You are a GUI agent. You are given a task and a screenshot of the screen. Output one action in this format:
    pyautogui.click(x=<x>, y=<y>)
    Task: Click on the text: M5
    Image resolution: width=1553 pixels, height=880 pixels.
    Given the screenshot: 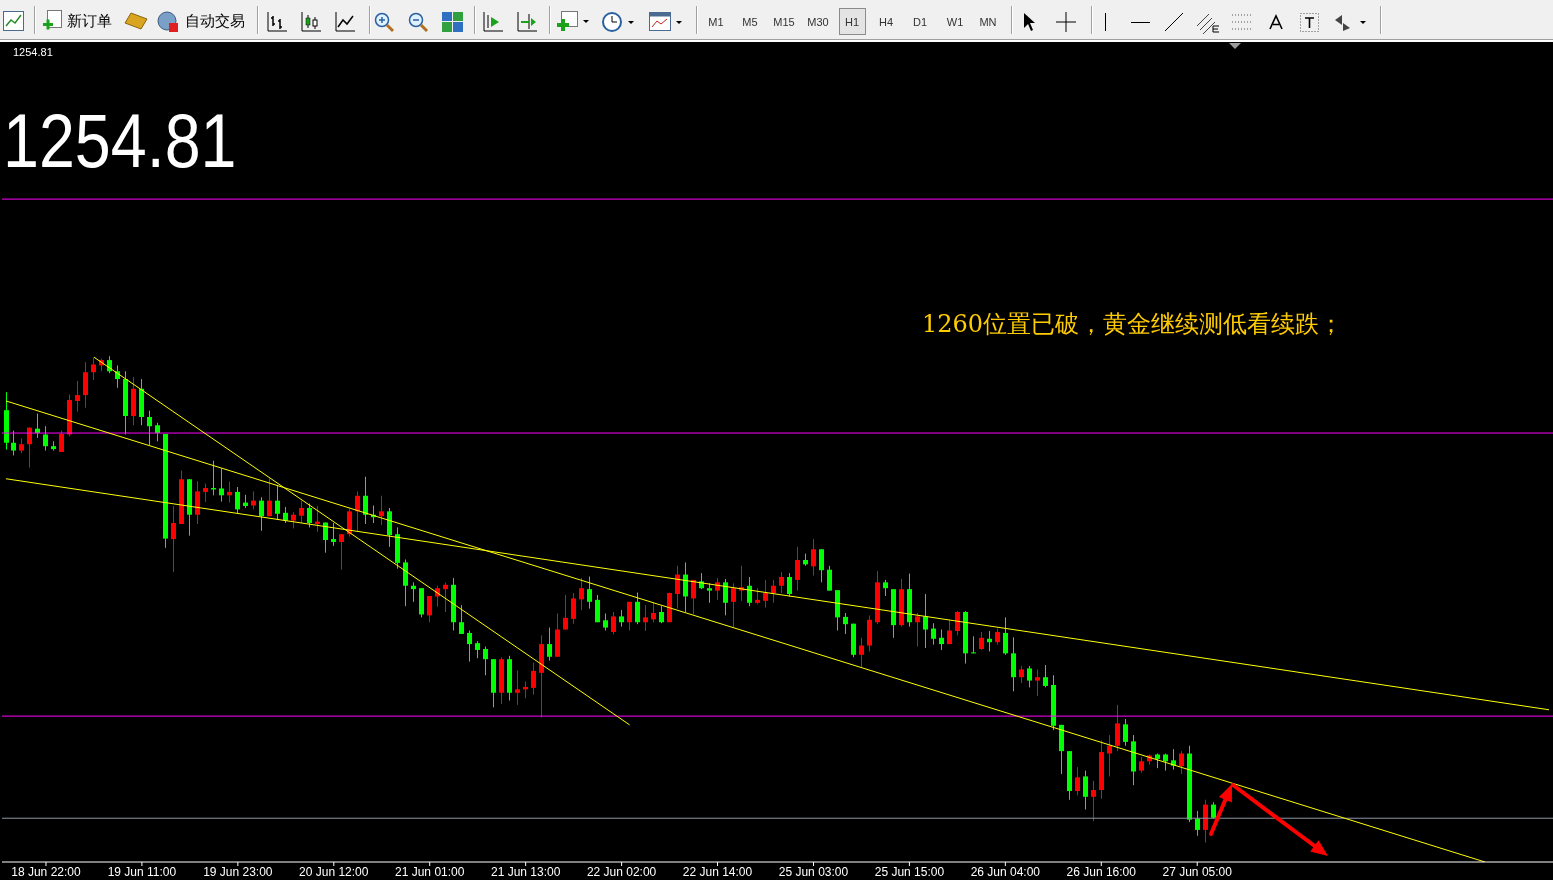 What is the action you would take?
    pyautogui.click(x=750, y=22)
    